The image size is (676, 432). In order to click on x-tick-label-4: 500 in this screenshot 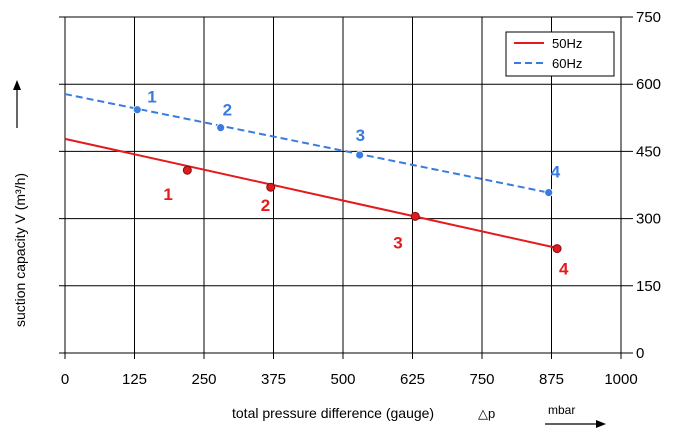, I will do `click(342, 379)`.